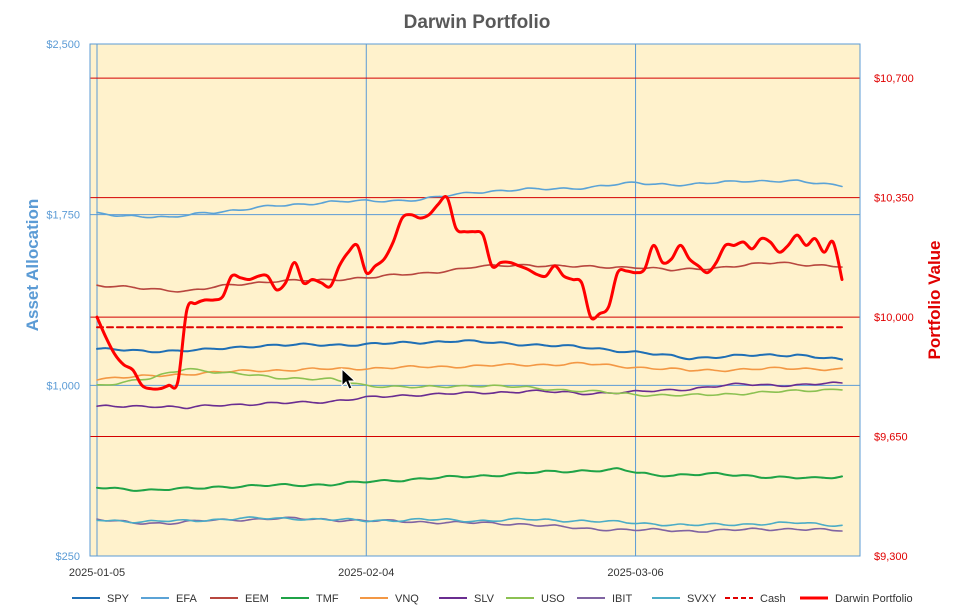  Describe the element at coordinates (535, 599) in the screenshot. I see `legend-item: USO` at that location.